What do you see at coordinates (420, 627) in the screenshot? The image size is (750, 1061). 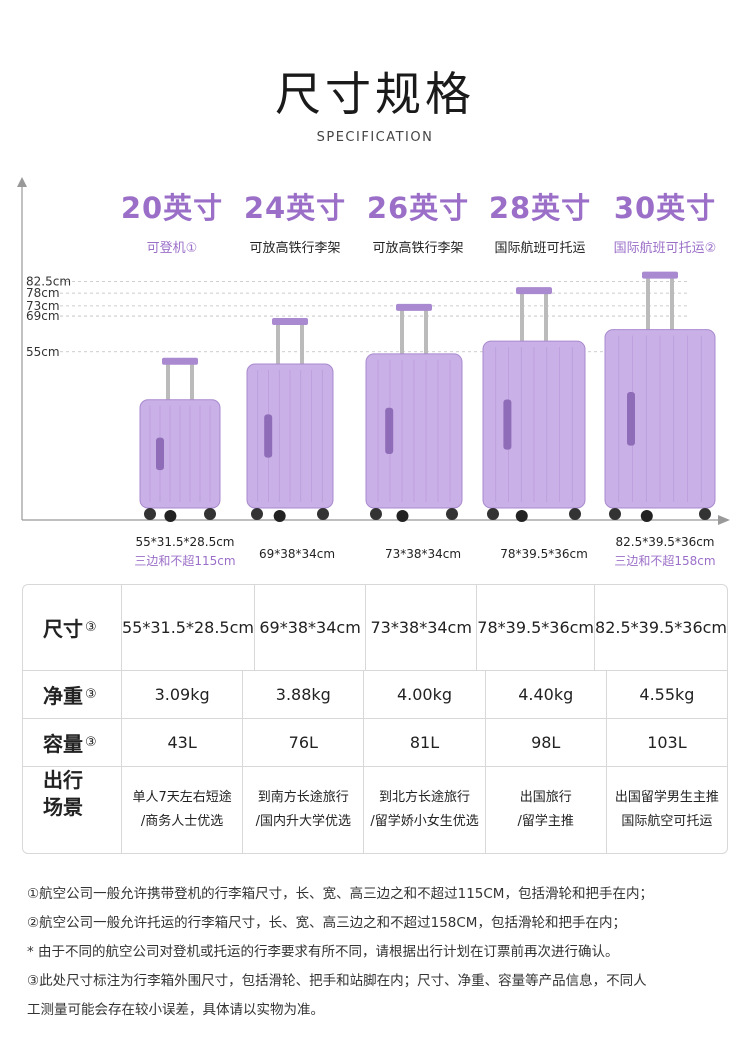 I see `table-cell: 73*38*34cm` at bounding box center [420, 627].